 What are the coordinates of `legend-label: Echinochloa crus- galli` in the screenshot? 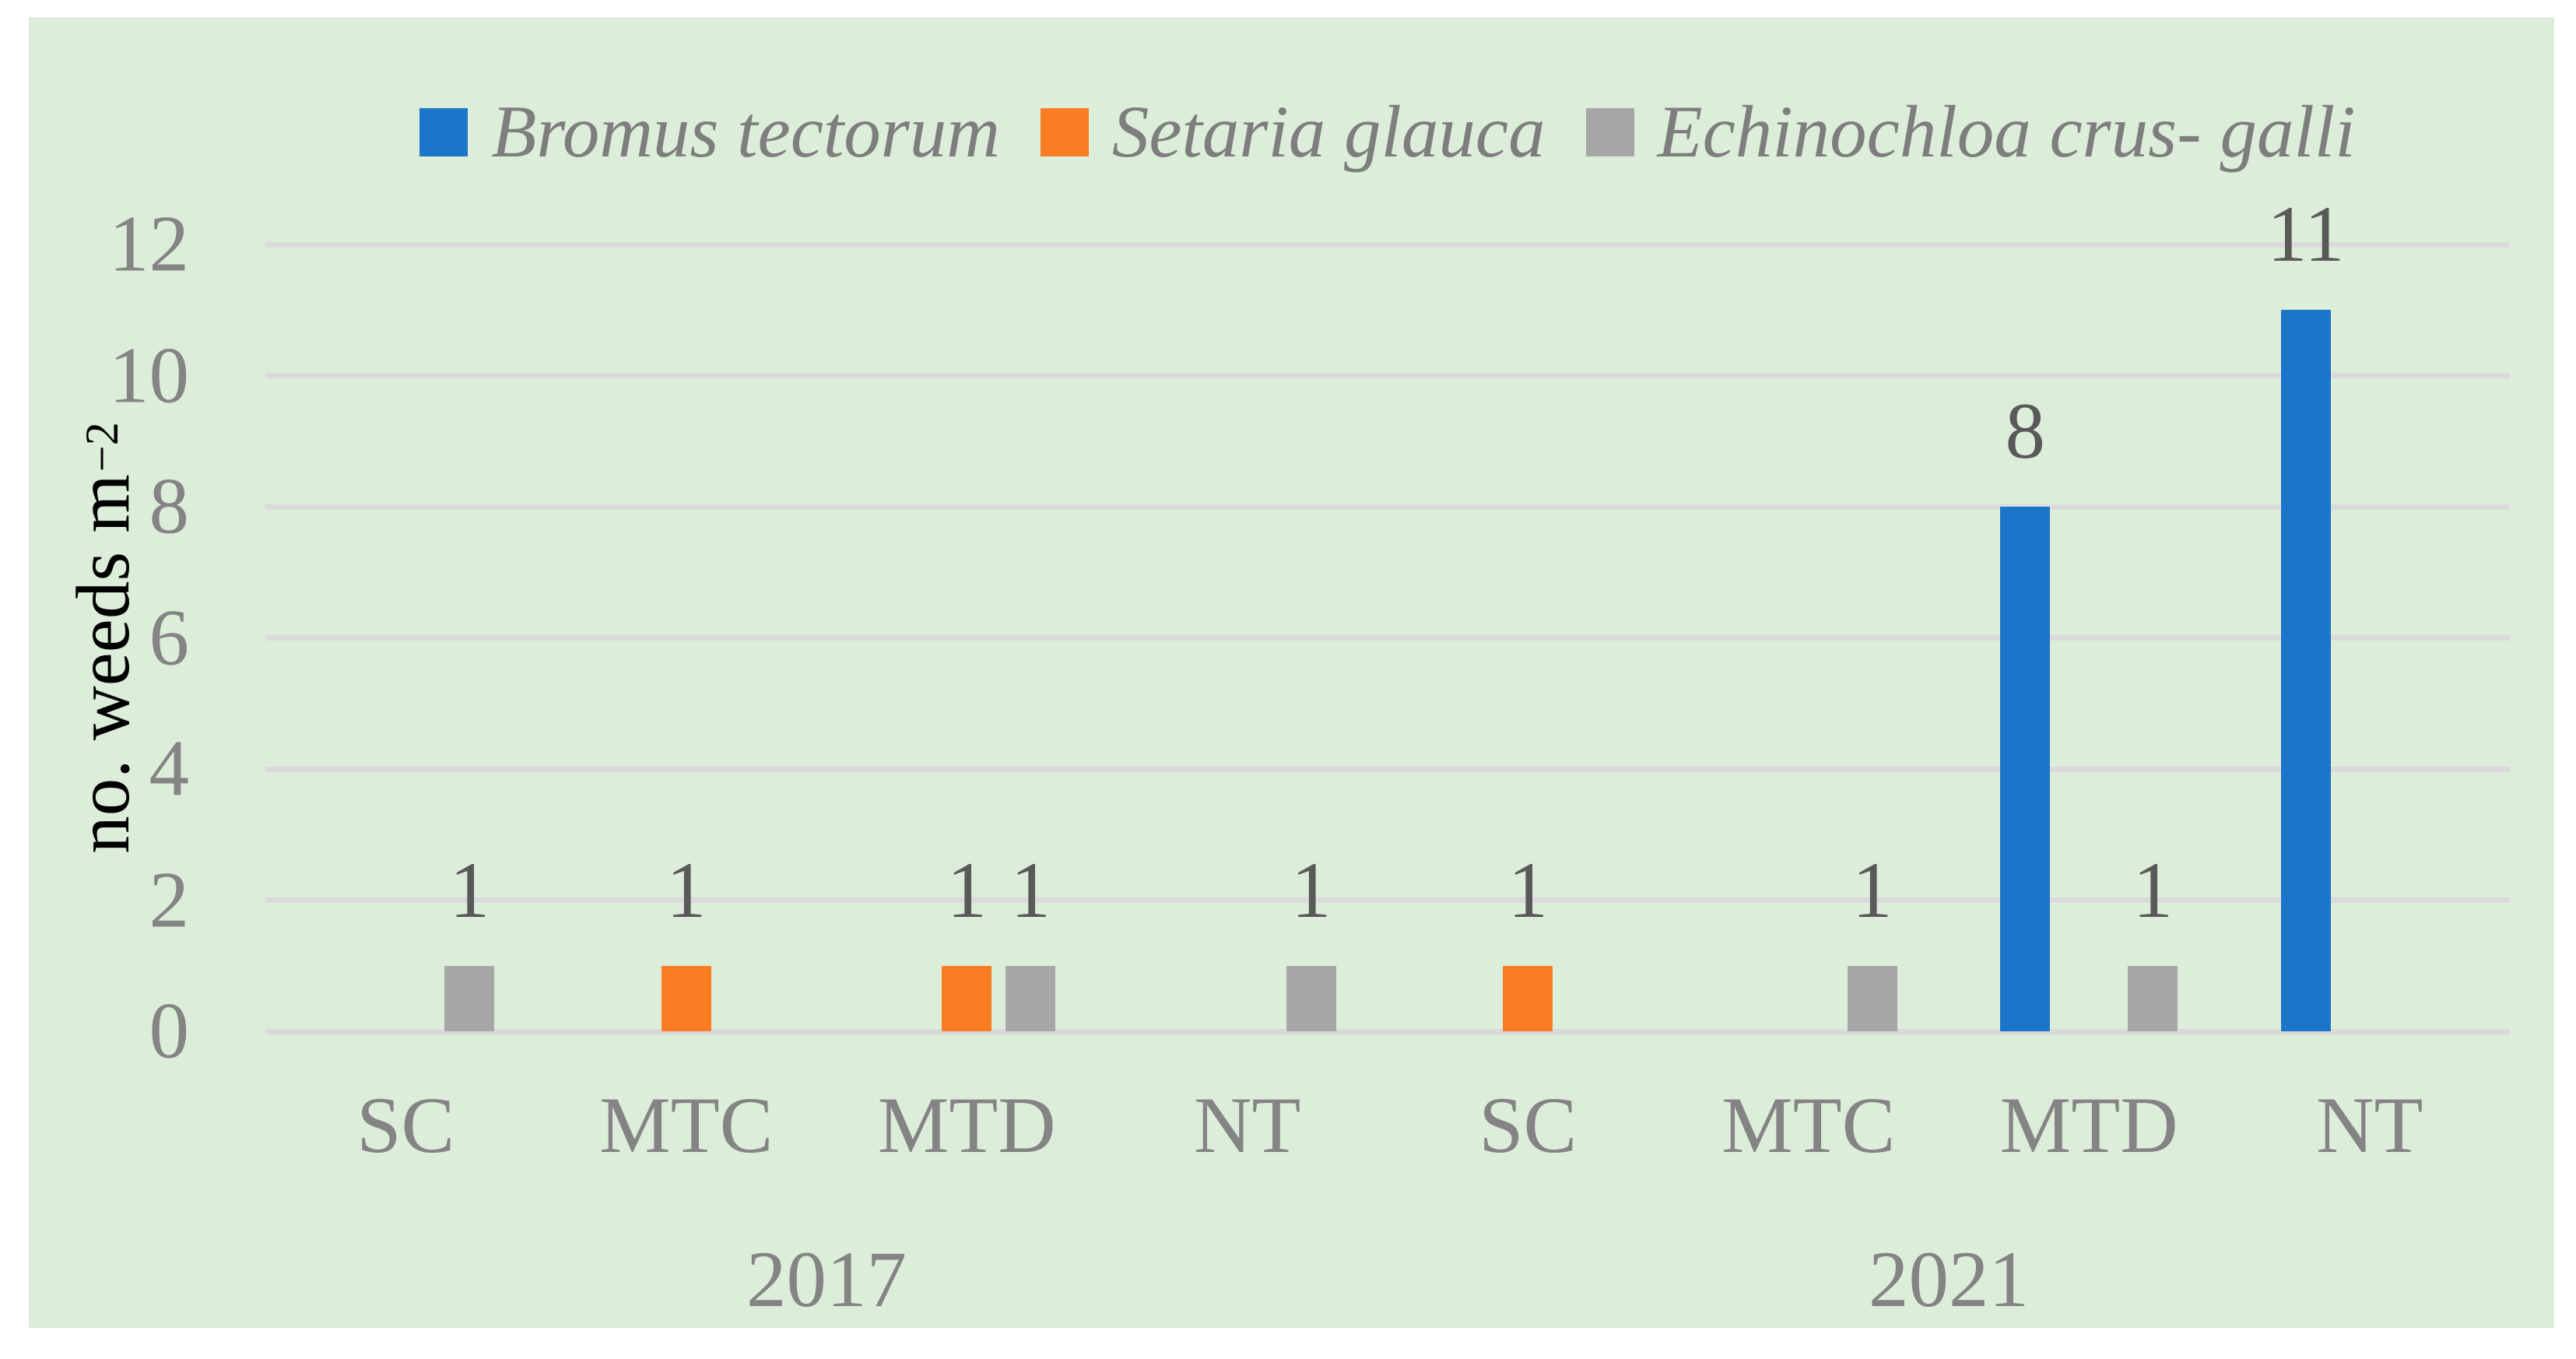 It's located at (2007, 131).